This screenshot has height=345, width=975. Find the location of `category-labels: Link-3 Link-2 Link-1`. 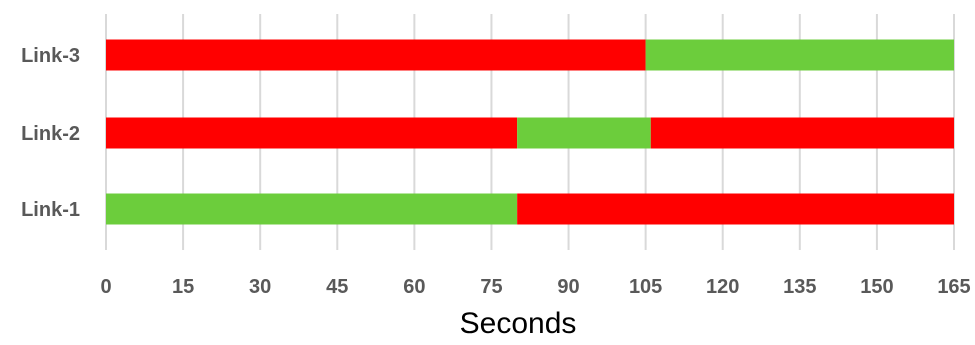

category-labels: Link-3 Link-2 Link-1 is located at coordinates (50, 133).